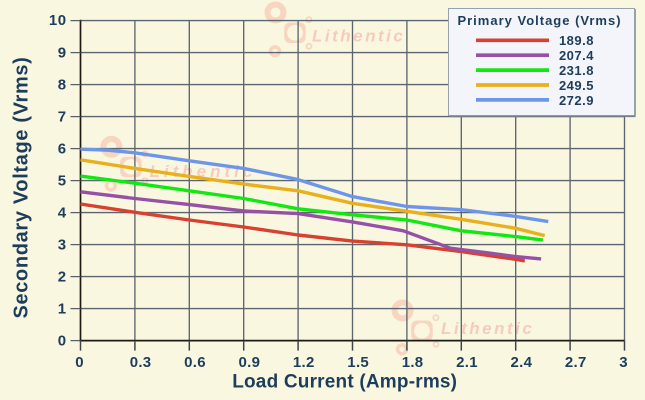 The height and width of the screenshot is (400, 645). Describe the element at coordinates (358, 362) in the screenshot. I see `svg-text: 1.5` at that location.